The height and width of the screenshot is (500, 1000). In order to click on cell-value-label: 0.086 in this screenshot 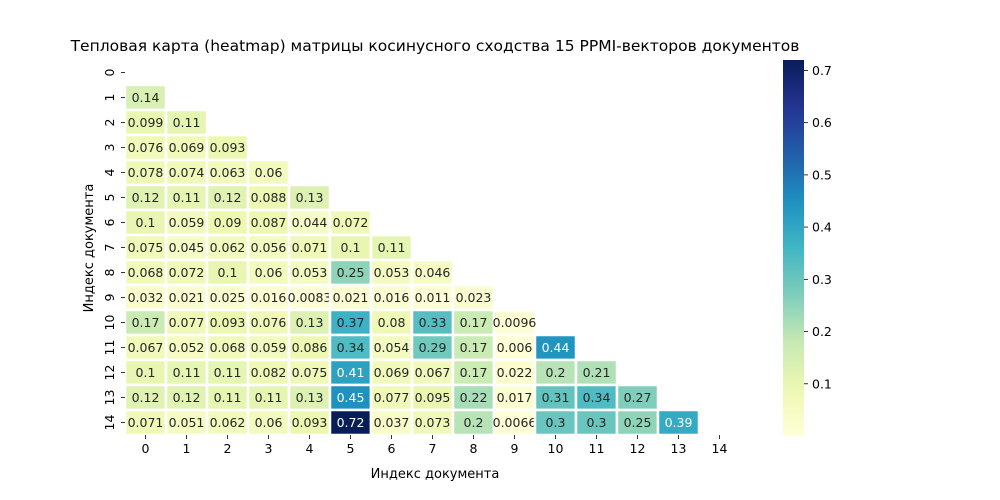, I will do `click(310, 347)`.